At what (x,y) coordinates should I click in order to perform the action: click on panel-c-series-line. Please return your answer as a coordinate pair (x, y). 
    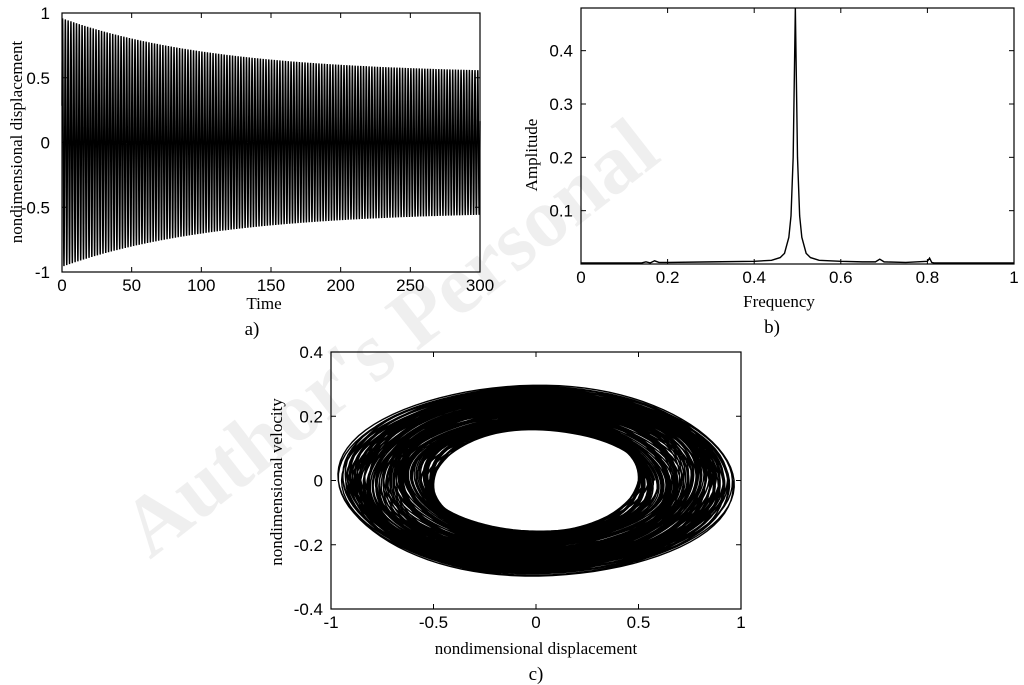
    Looking at the image, I should click on (536, 480).